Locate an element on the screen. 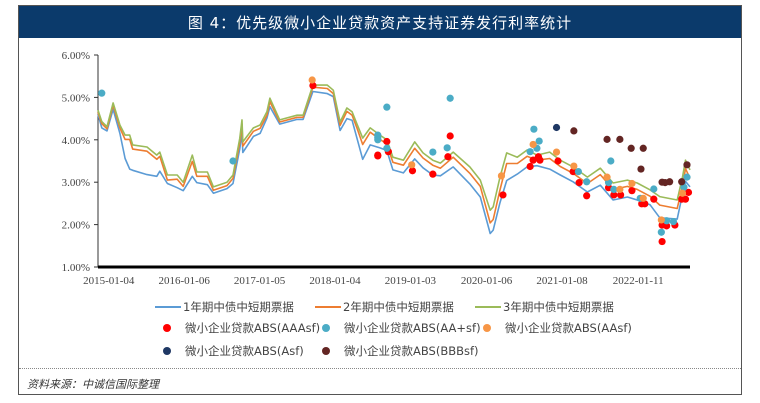 The image size is (760, 403). scatter-point-a is located at coordinates (556, 127).